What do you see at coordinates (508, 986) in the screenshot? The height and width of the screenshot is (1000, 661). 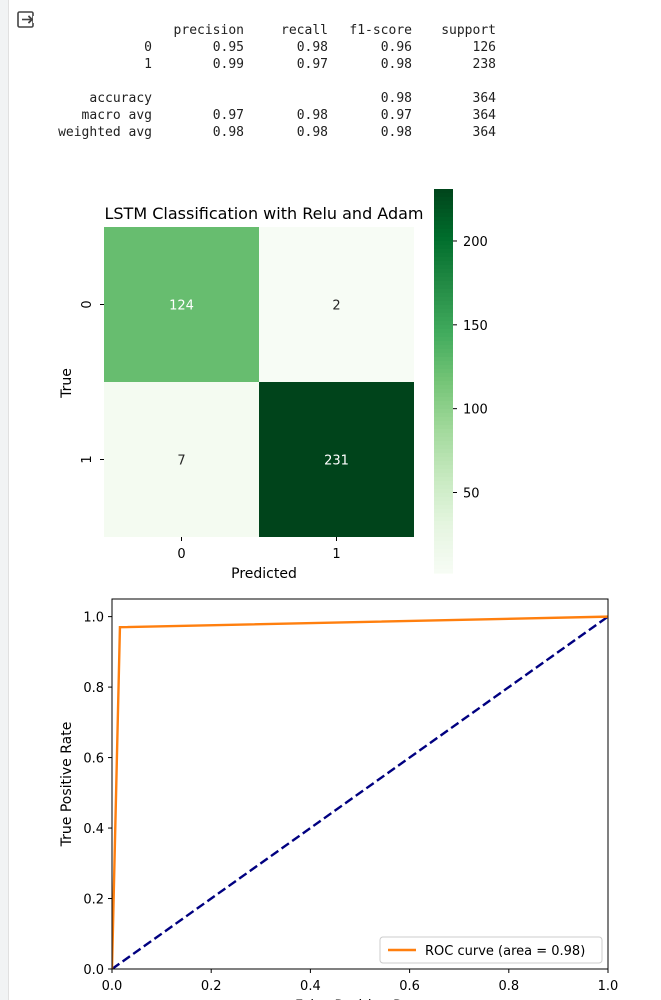 I see `x-tick-label: 0.8` at bounding box center [508, 986].